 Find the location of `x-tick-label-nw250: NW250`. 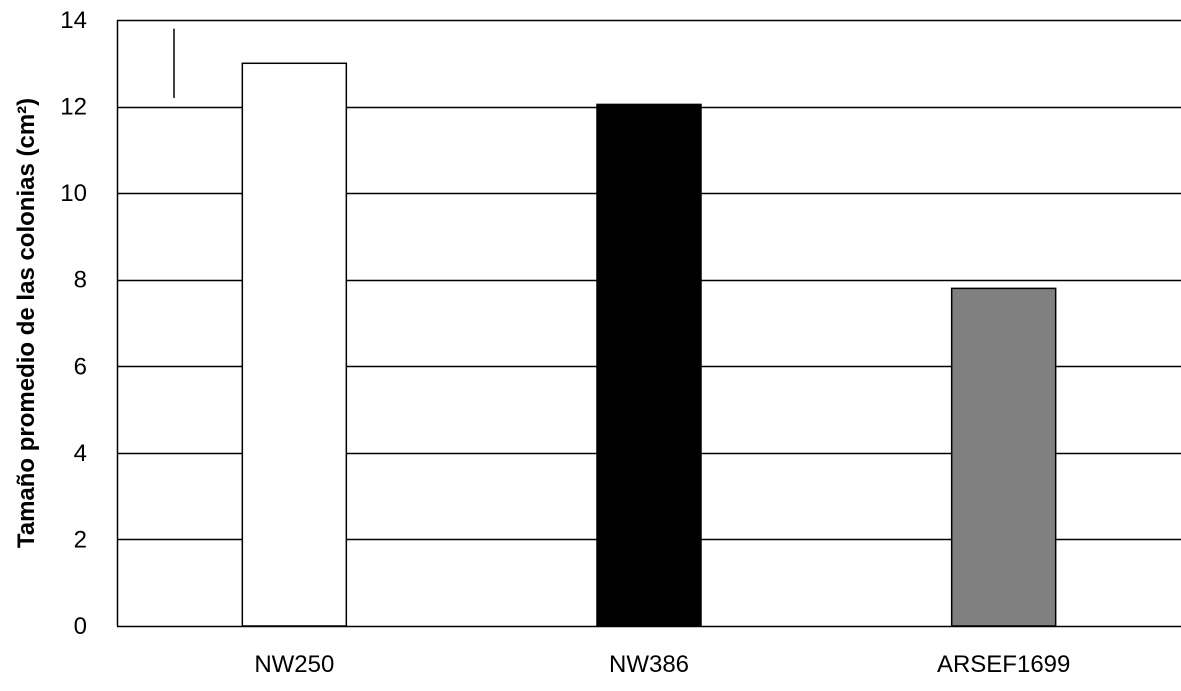

x-tick-label-nw250: NW250 is located at coordinates (294, 664).